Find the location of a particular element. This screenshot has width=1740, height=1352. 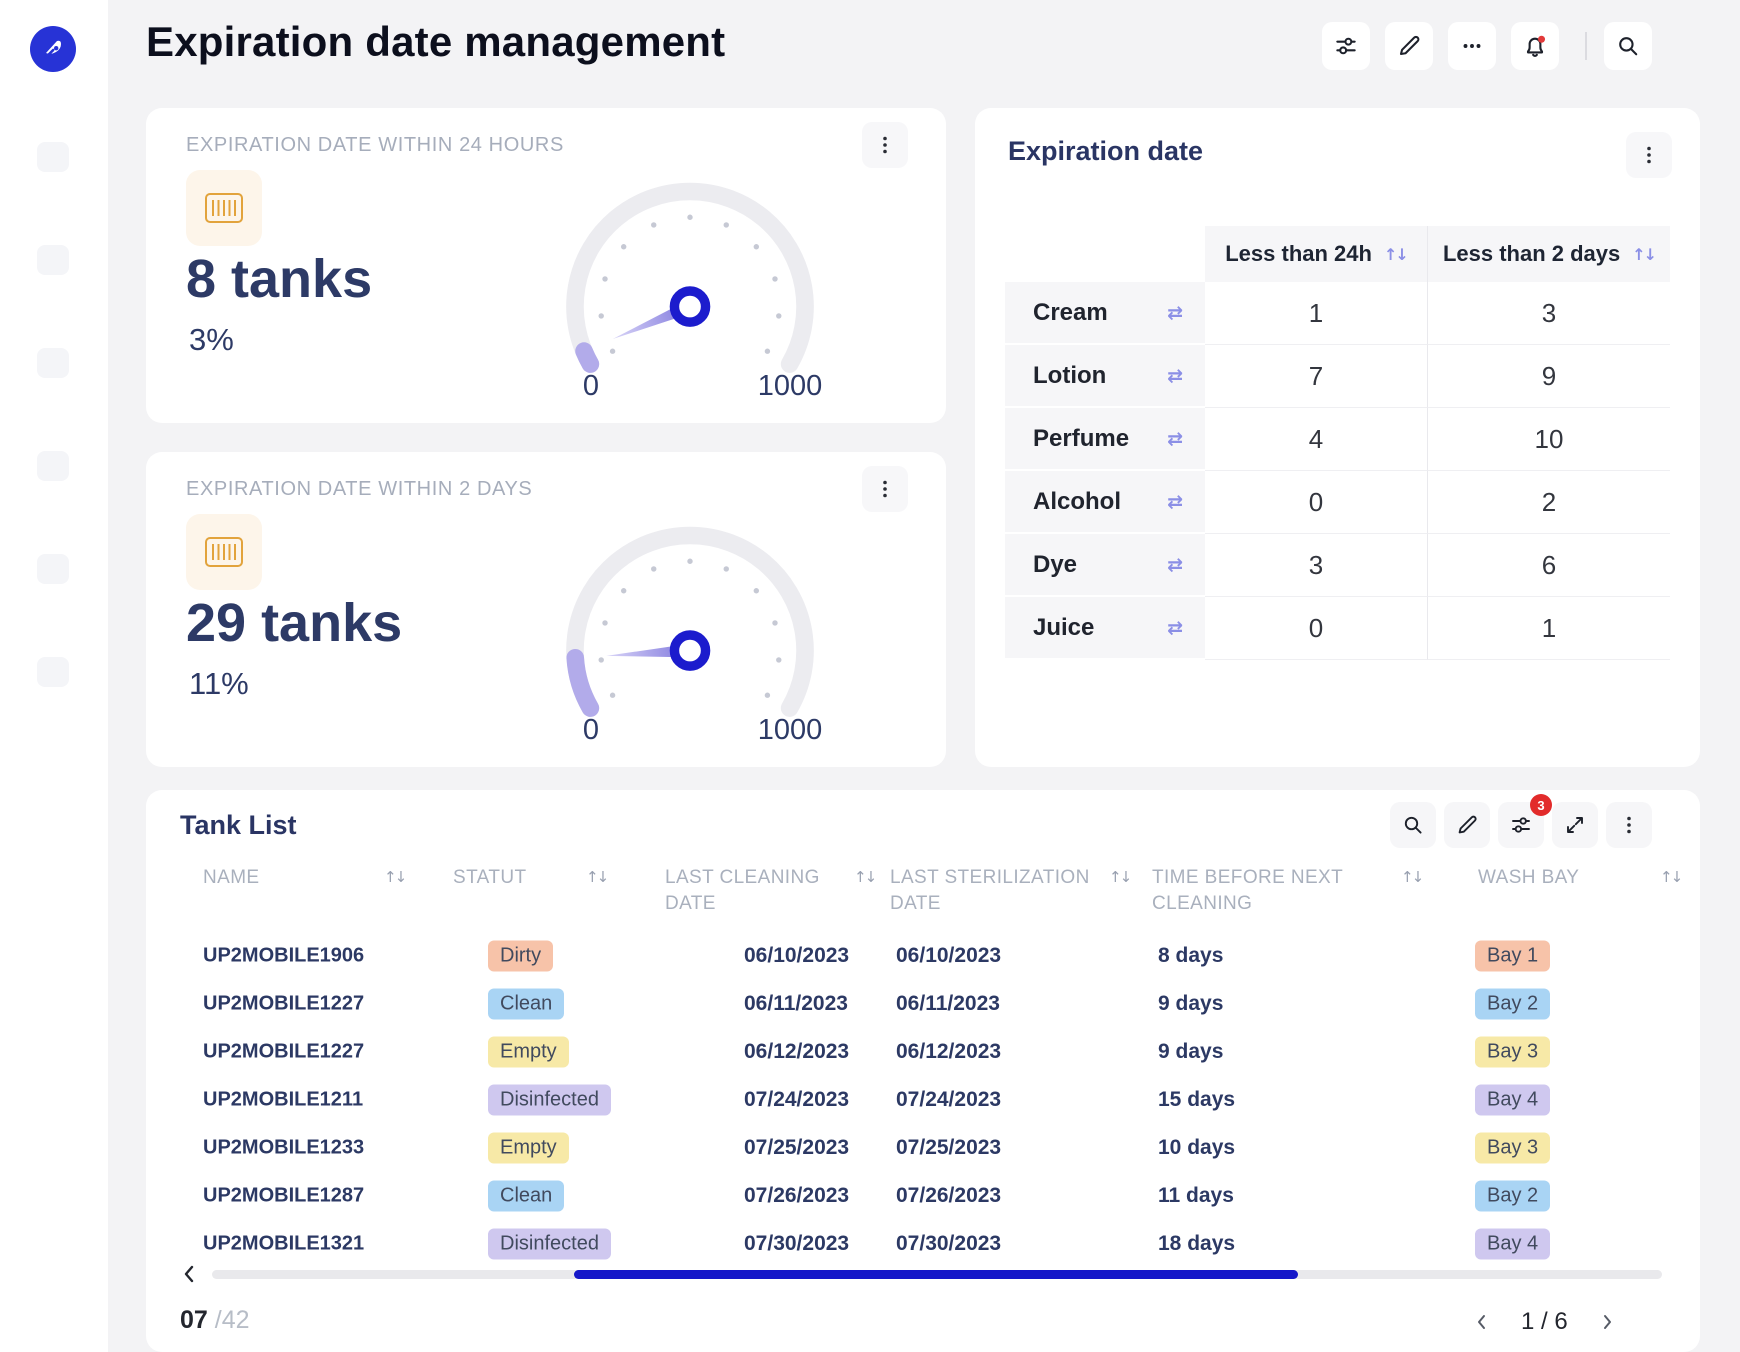

time-before-next-cleaning: 15 days is located at coordinates (1197, 1099).